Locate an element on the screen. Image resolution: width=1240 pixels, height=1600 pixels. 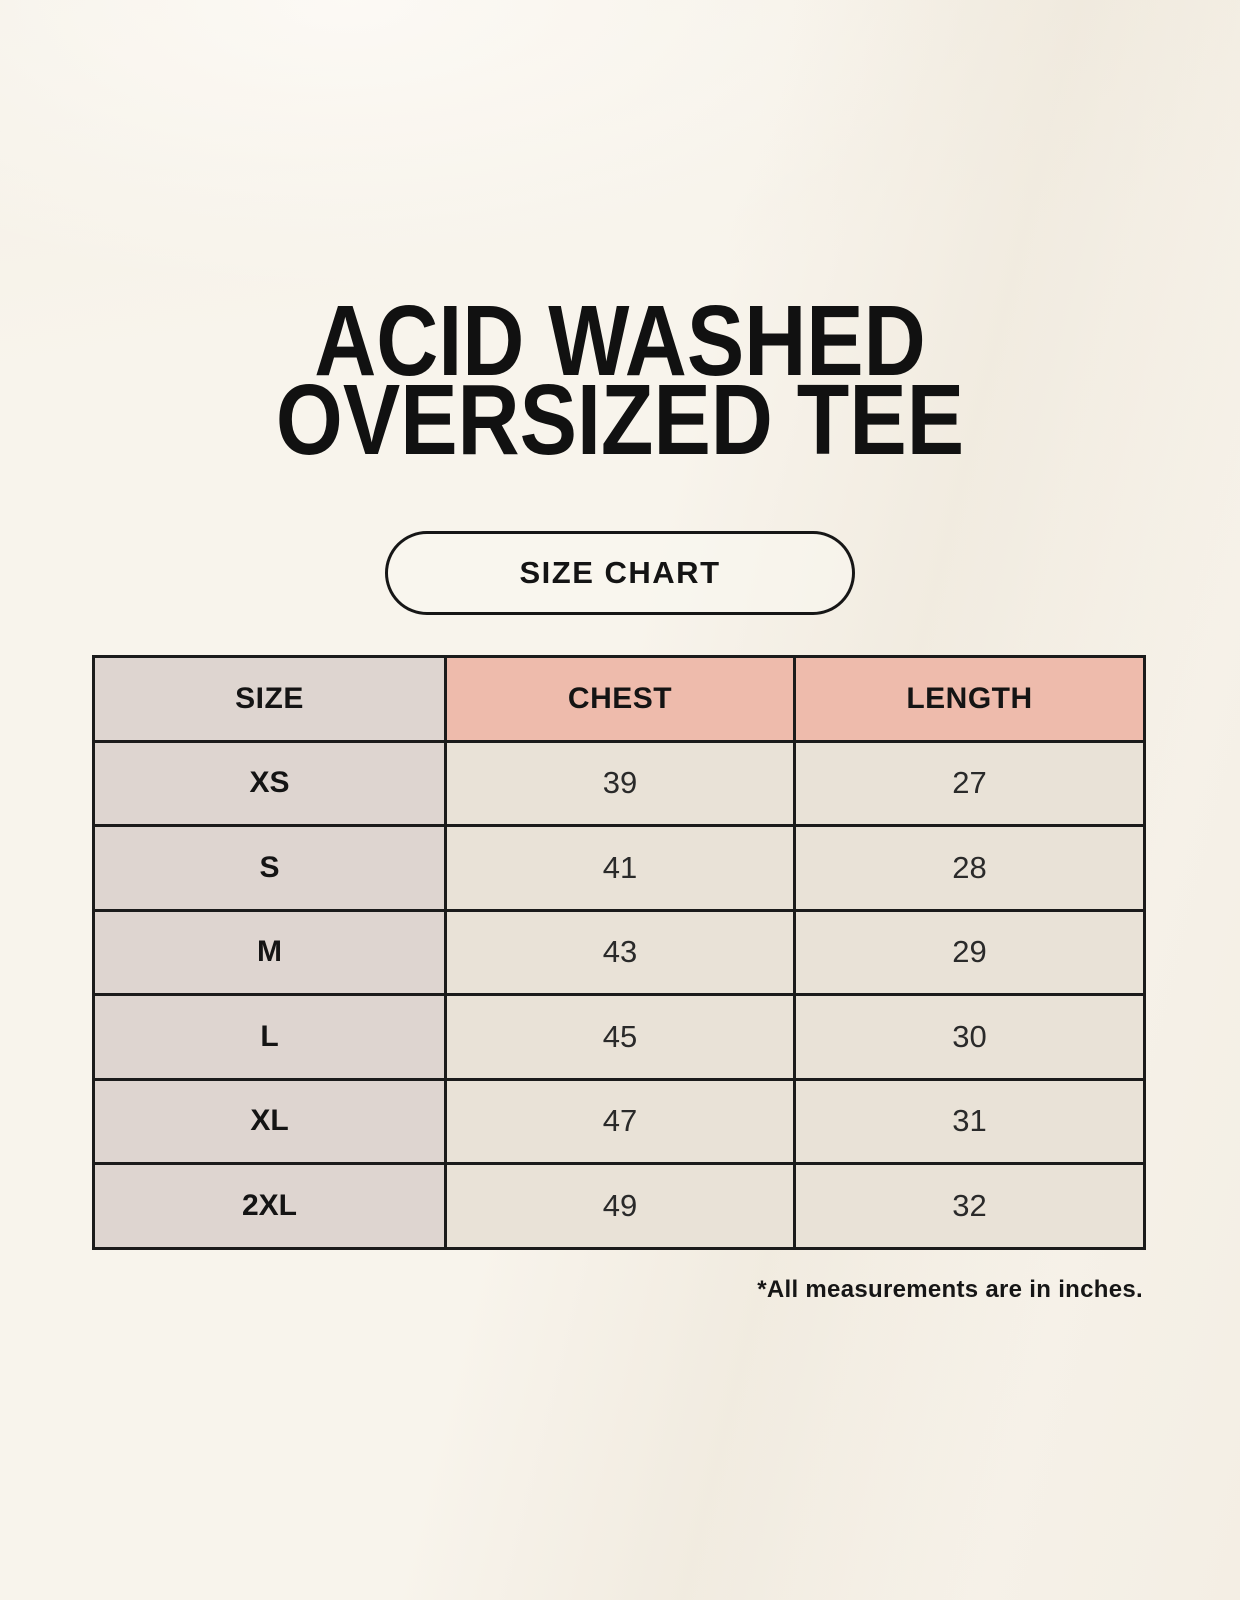
chest-cell: 49 is located at coordinates (620, 1206).